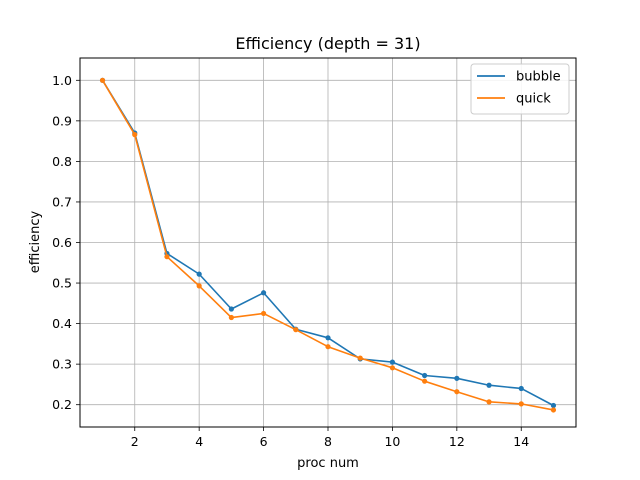 The image size is (640, 480). I want to click on x-tick-label: 6, so click(264, 441).